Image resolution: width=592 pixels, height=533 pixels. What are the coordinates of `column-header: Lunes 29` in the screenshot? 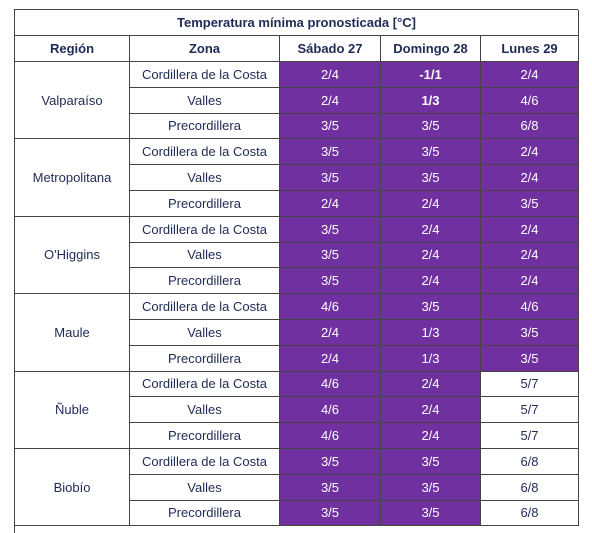 It's located at (530, 49).